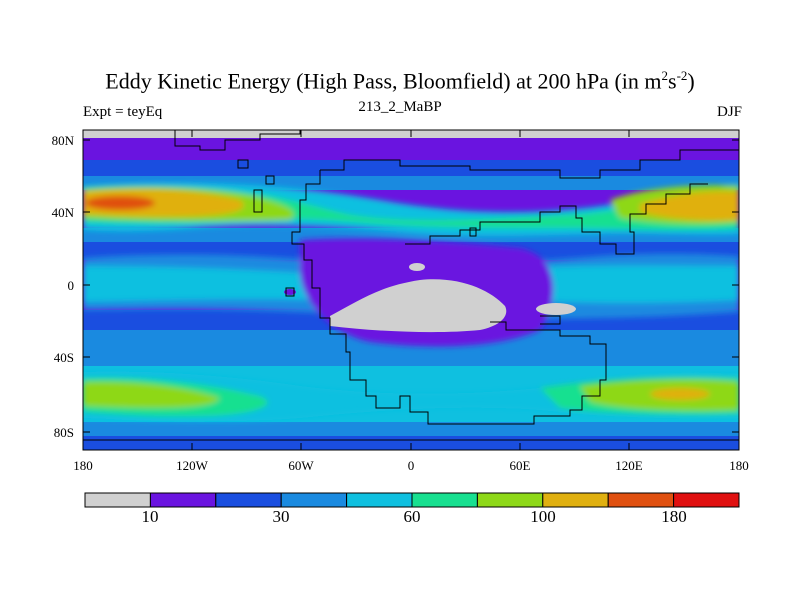  I want to click on colorbar, so click(412, 500).